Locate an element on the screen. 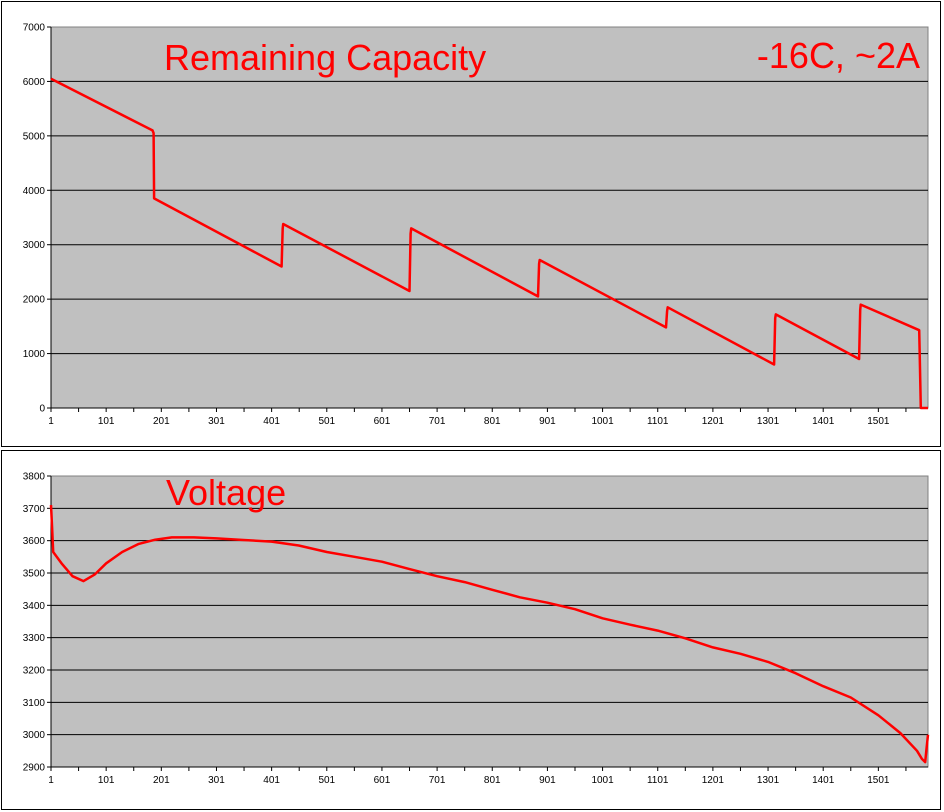 This screenshot has width=944, height=812. y-tick-label: 2900 is located at coordinates (34, 768).